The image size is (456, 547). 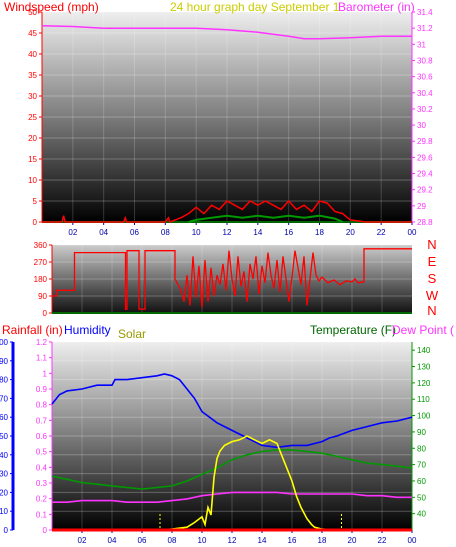 I want to click on rainfall-axis-label: Rainfall (in), so click(x=32, y=330).